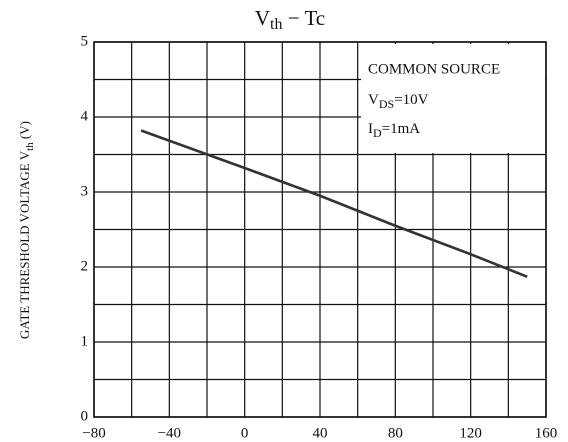  What do you see at coordinates (453, 98) in the screenshot?
I see `annotation-box` at bounding box center [453, 98].